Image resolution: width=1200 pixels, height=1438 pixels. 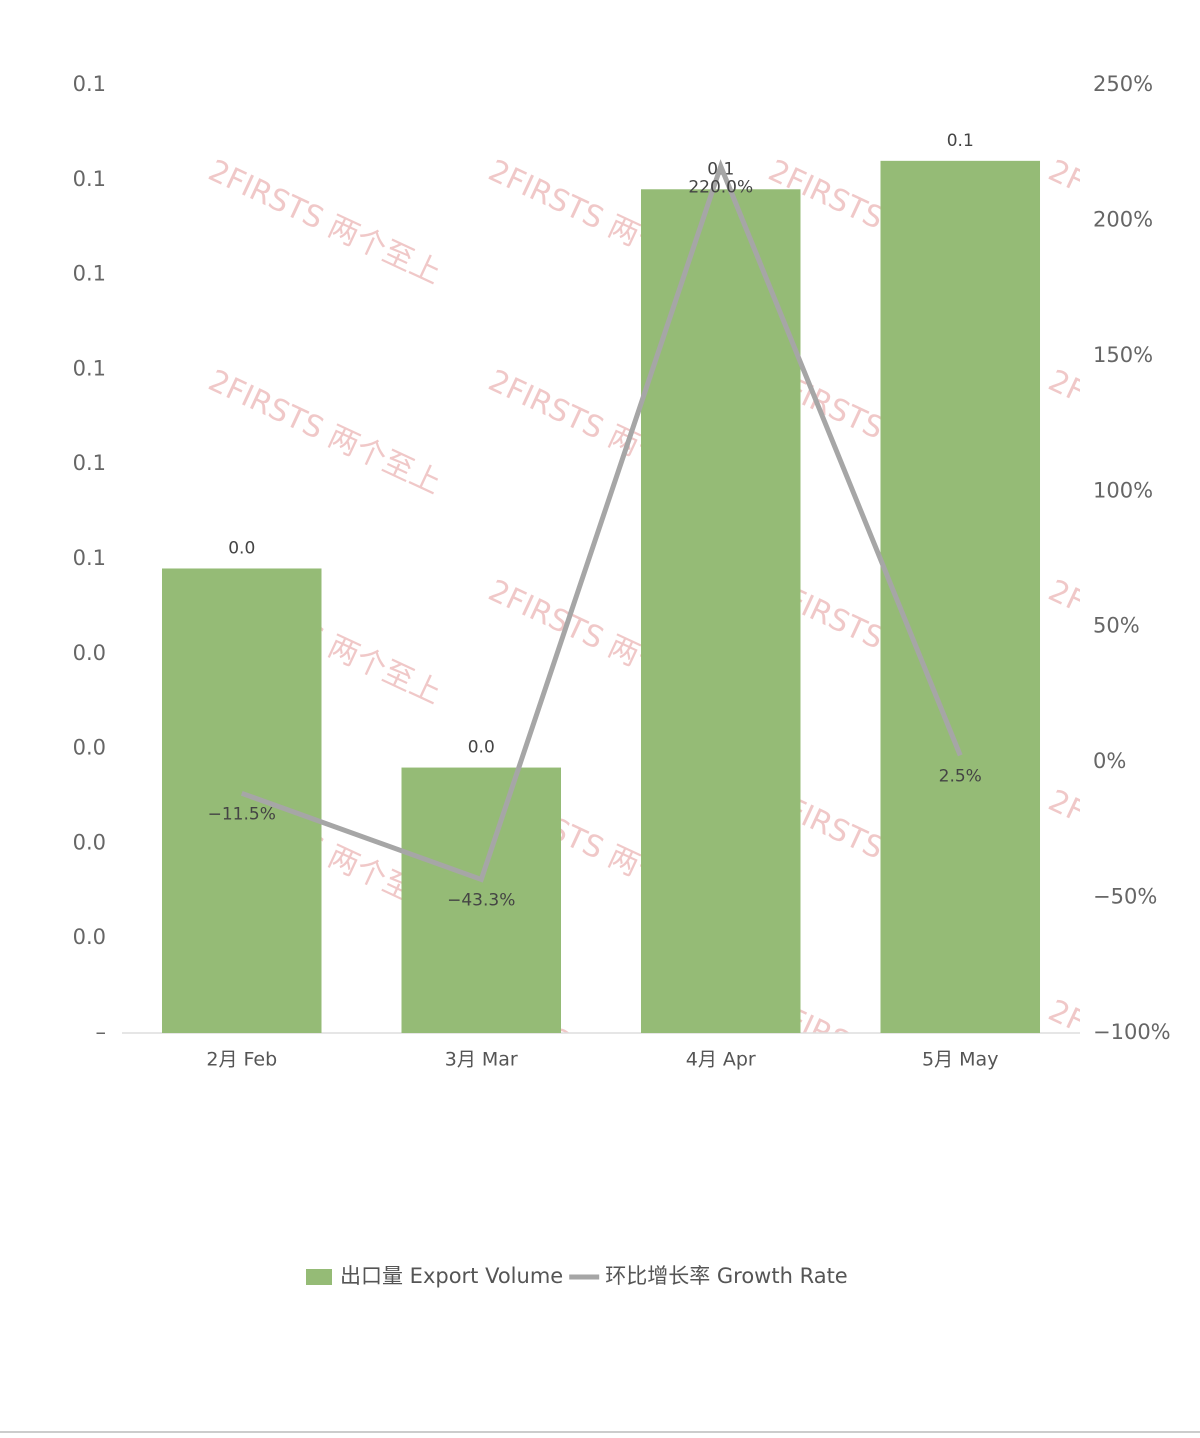 I want to click on x-tick-label: 5月 May, so click(x=960, y=1060).